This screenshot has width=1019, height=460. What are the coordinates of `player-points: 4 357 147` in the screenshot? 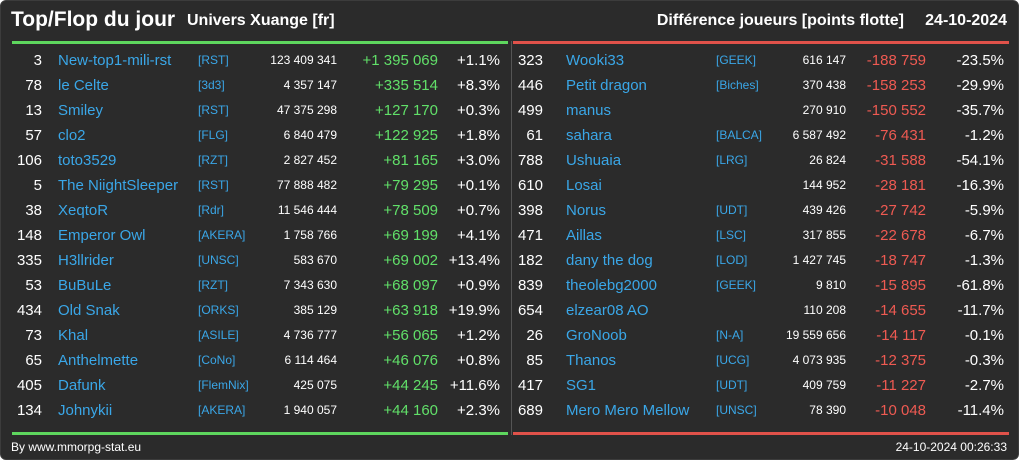 It's located at (310, 85).